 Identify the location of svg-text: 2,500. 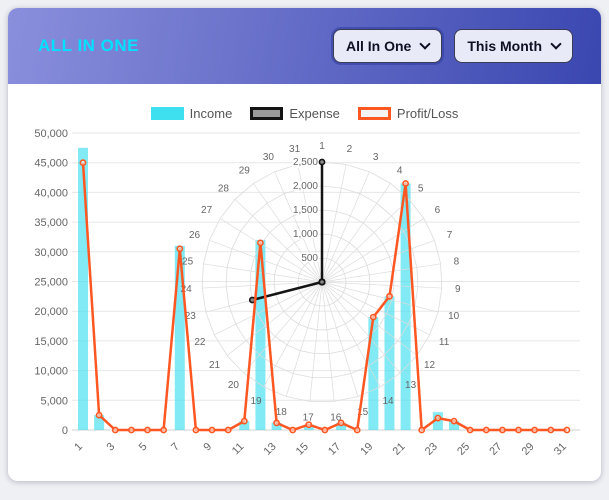
(305, 162).